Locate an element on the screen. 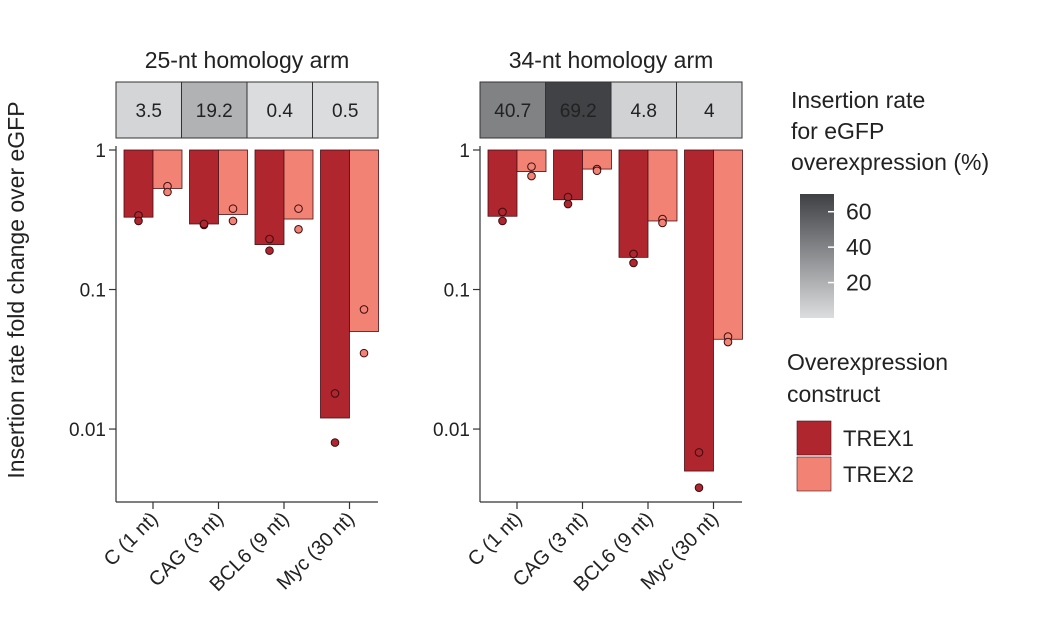  legend-title-line: construct is located at coordinates (834, 394).